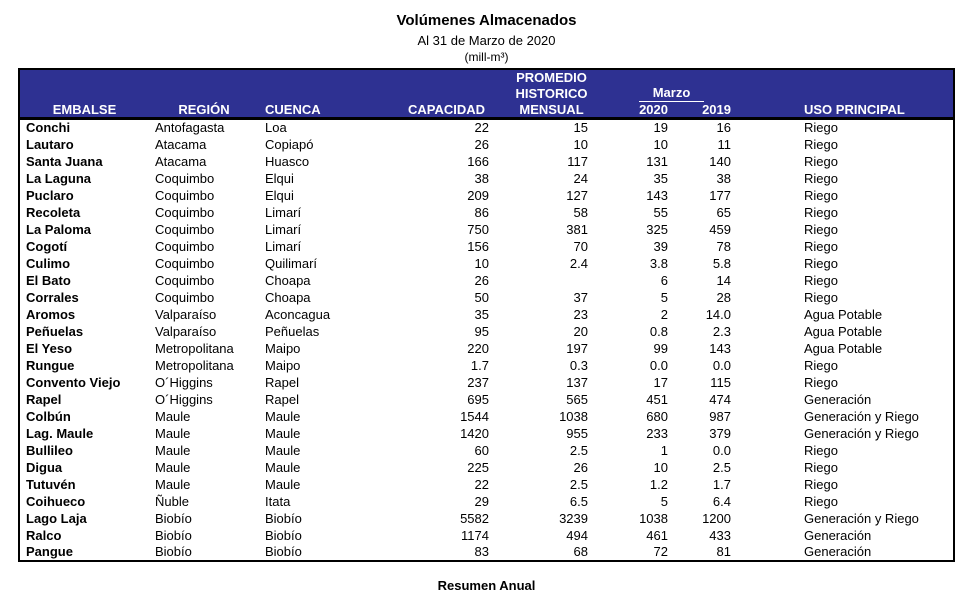 This screenshot has height=616, width=973. Describe the element at coordinates (580, 128) in the screenshot. I see `promedio-cell: 15` at that location.